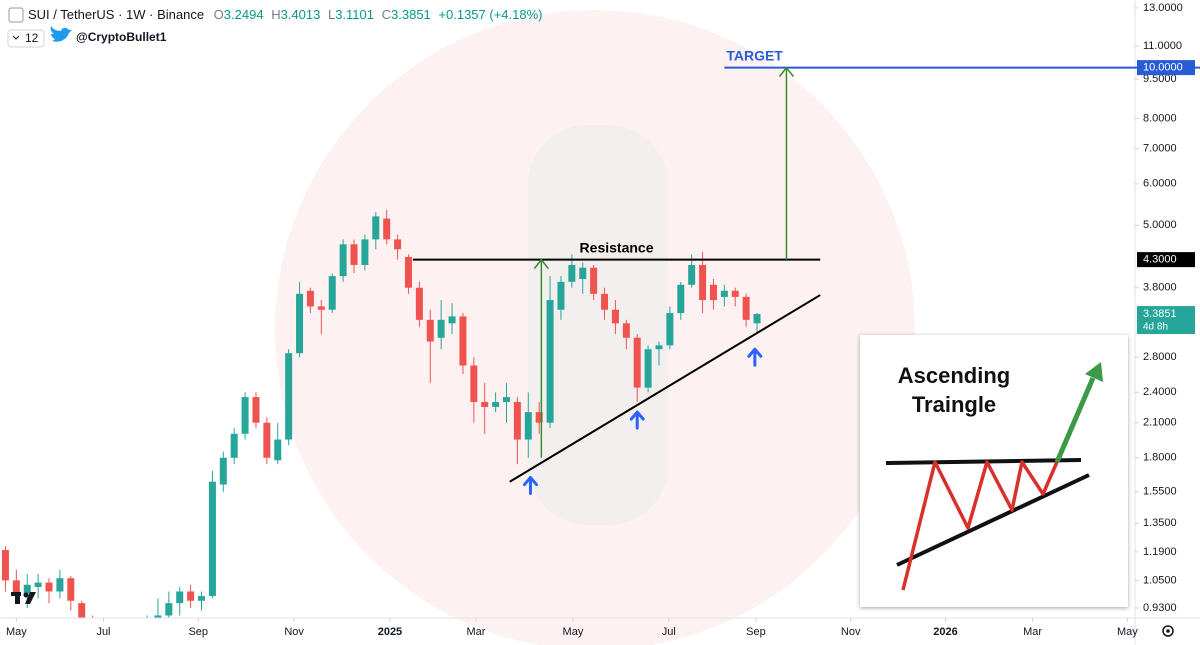  I want to click on inset-breakout, so click(1075, 420).